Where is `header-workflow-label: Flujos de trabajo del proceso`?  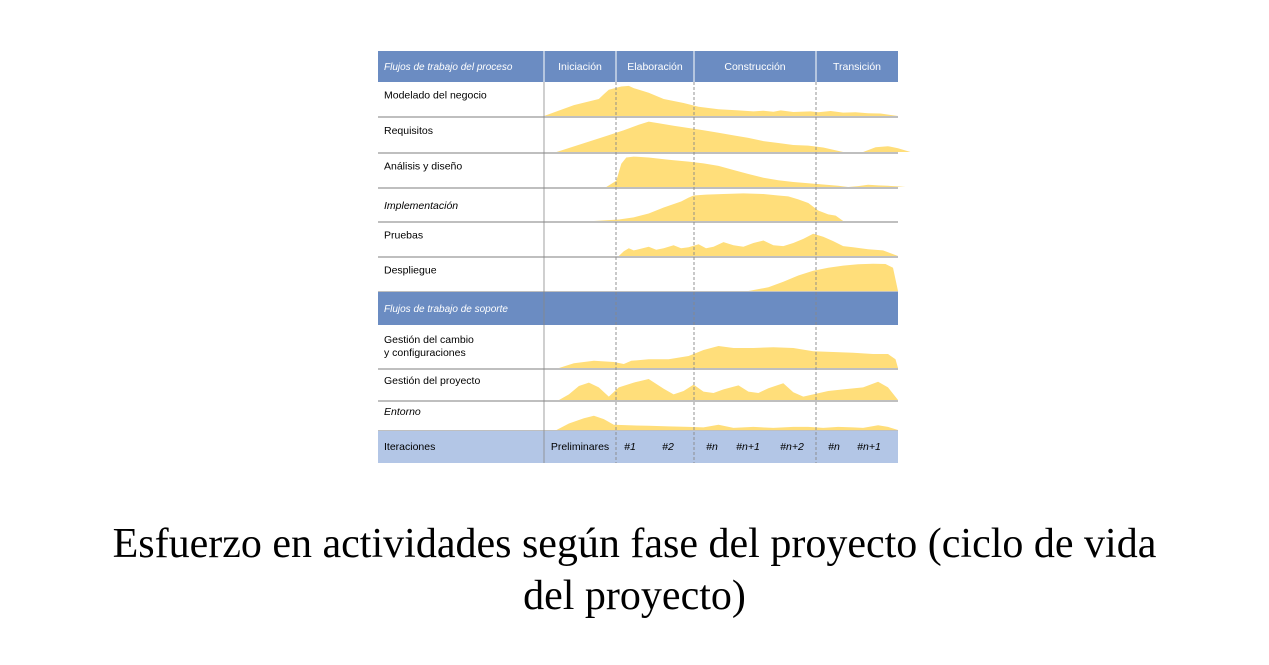
header-workflow-label: Flujos de trabajo del proceso is located at coordinates (448, 67).